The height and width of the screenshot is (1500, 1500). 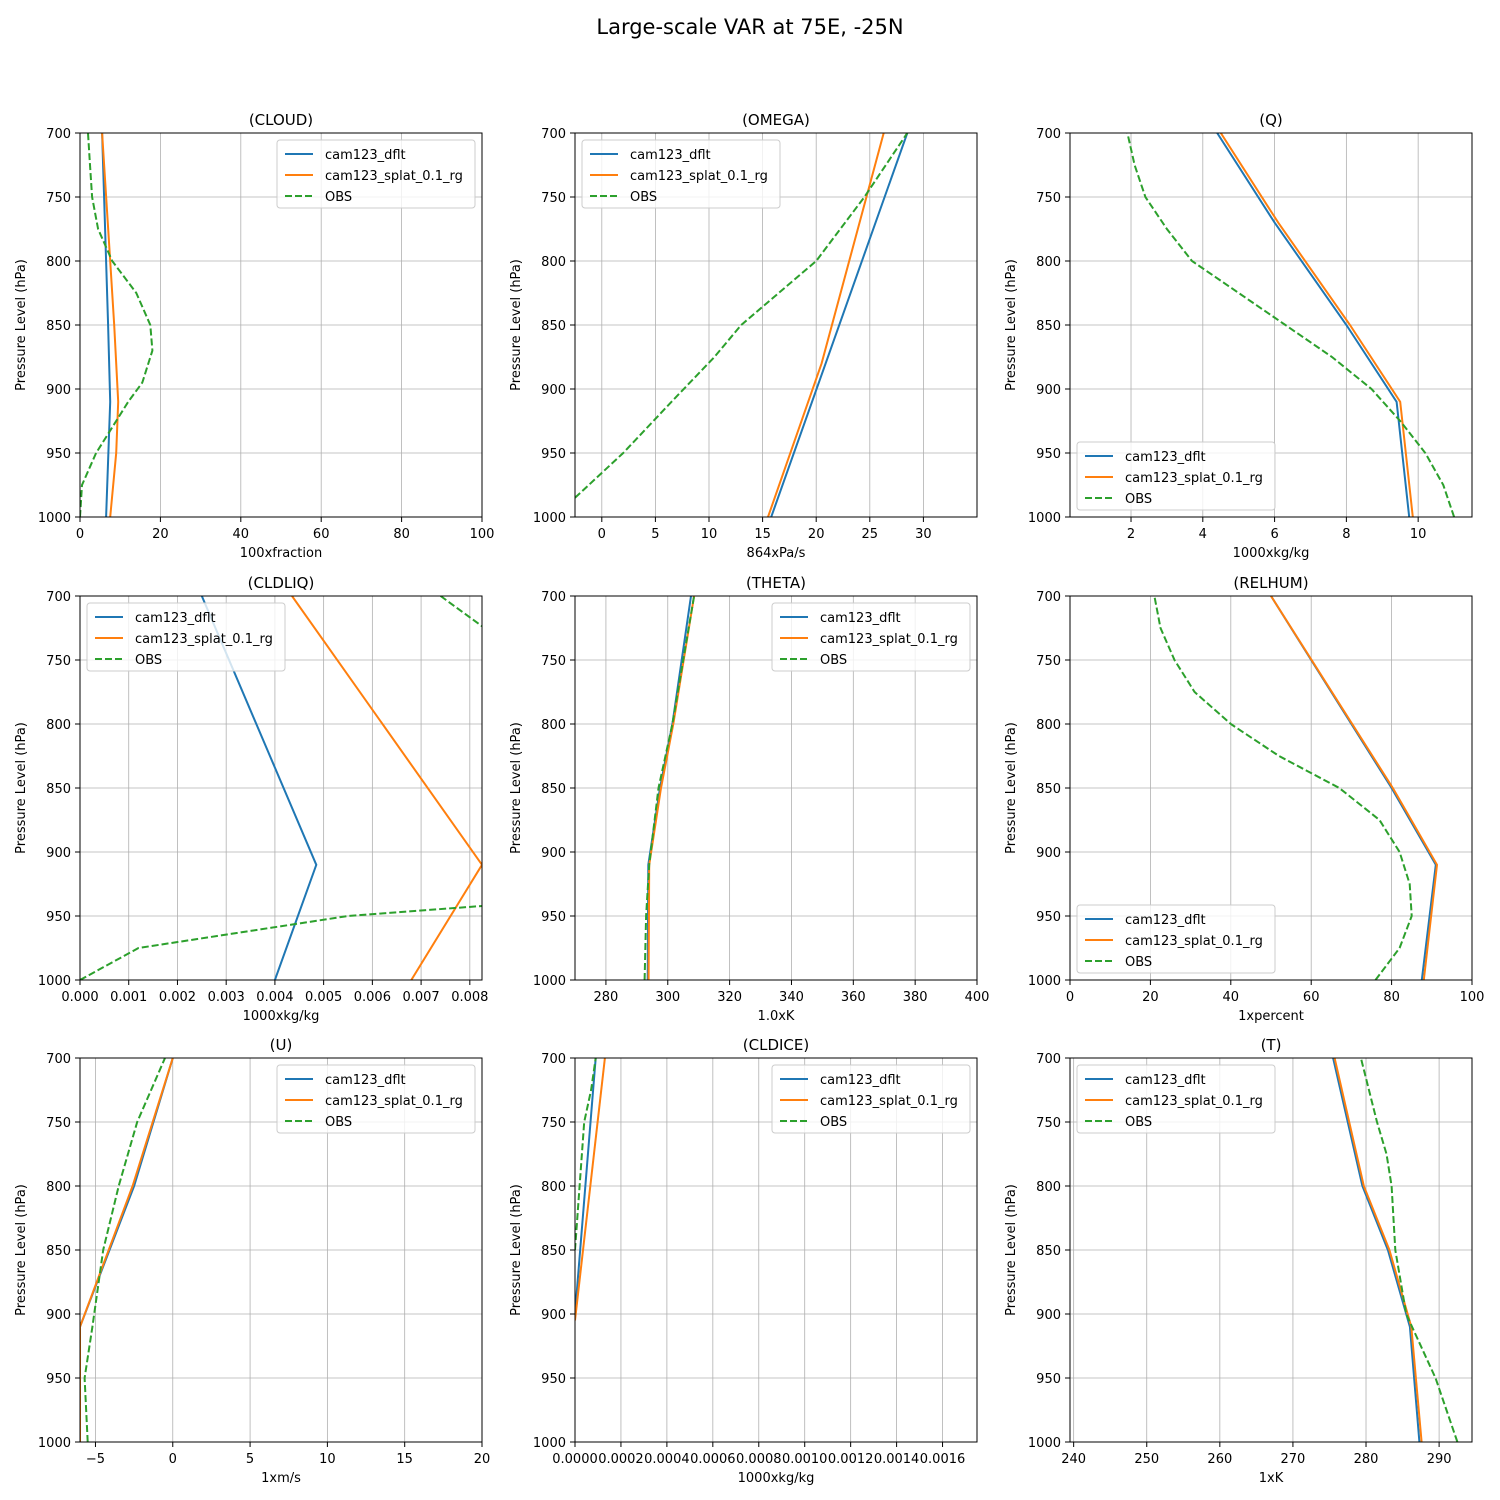 I want to click on subplot-title: (T), so click(x=1271, y=1045).